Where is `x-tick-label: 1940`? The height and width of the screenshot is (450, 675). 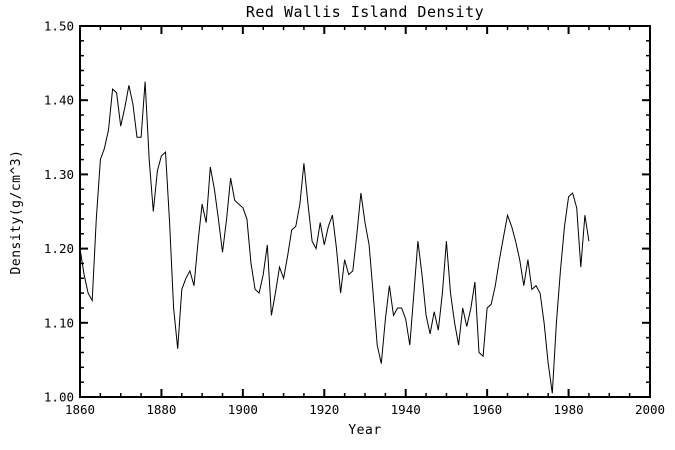 x-tick-label: 1940 is located at coordinates (406, 409).